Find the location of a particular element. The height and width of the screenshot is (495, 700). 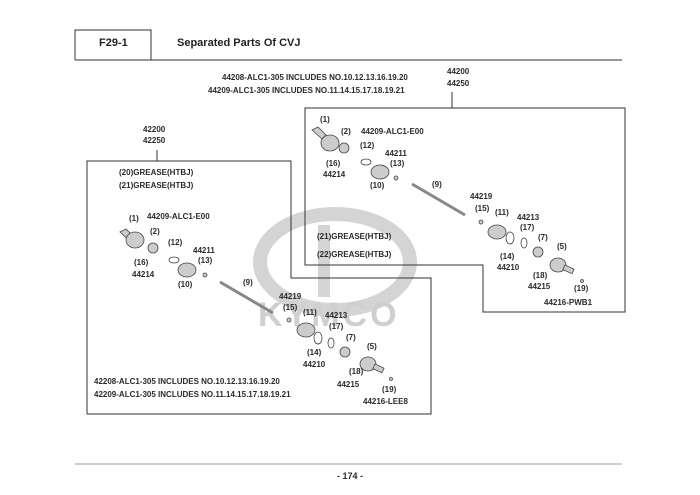

stub-shaft is located at coordinates (568, 269).